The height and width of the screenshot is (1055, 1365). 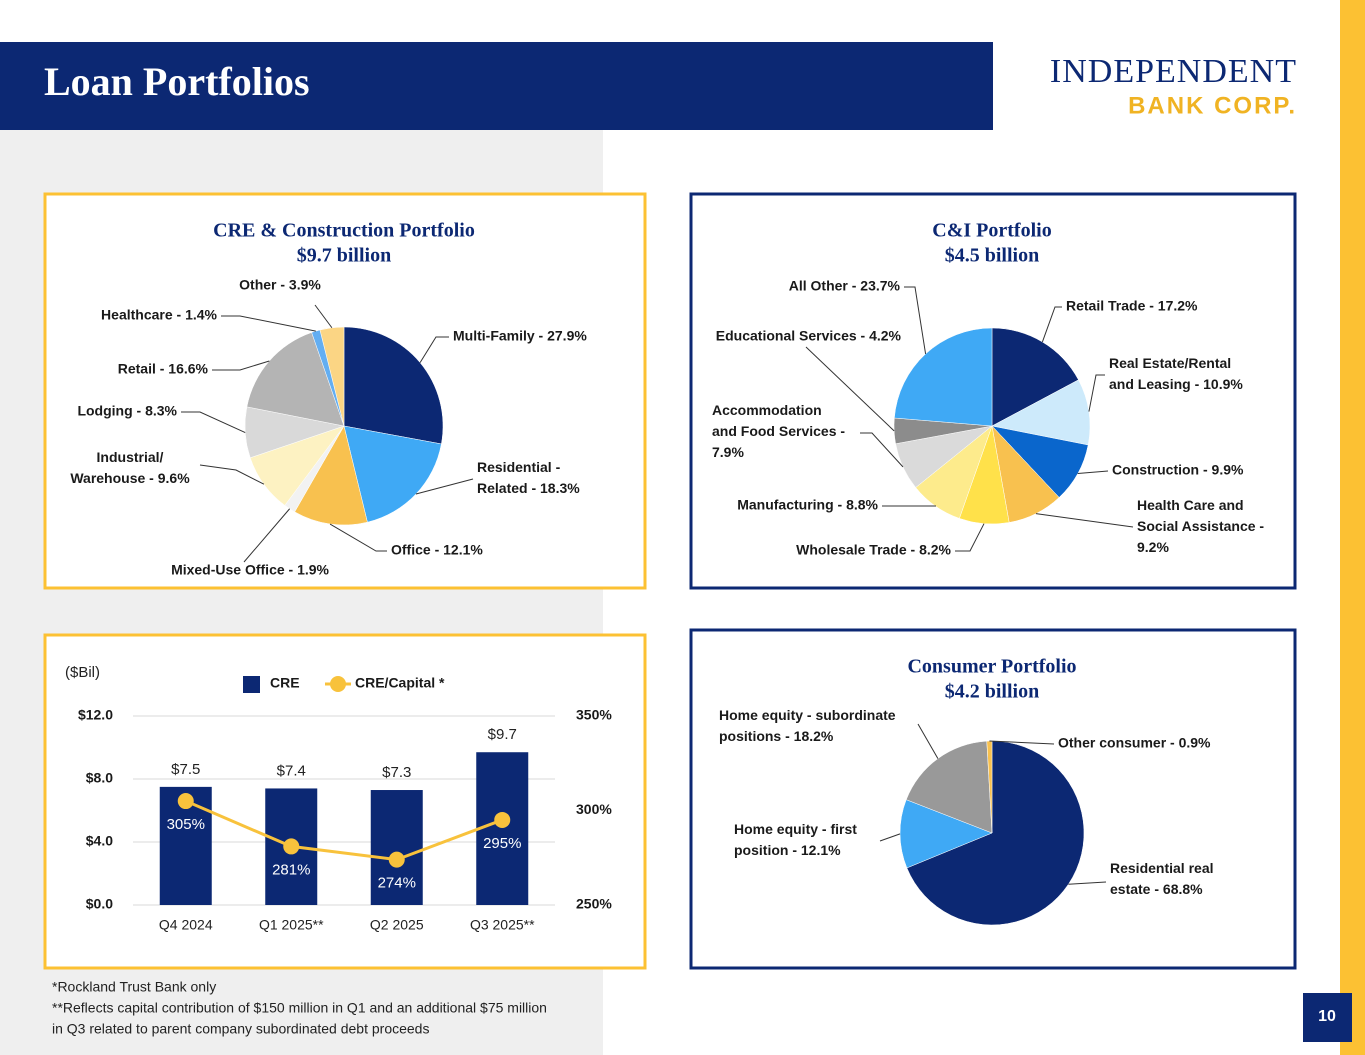 What do you see at coordinates (291, 925) in the screenshot?
I see `x-tick-label: Q1 2025**` at bounding box center [291, 925].